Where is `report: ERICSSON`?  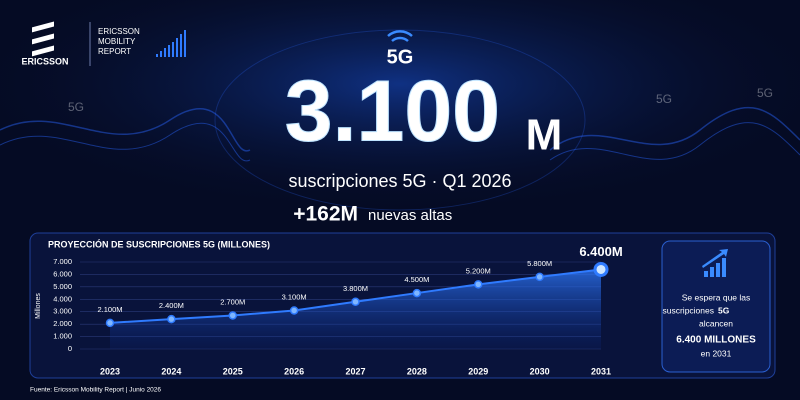
report: ERICSSON is located at coordinates (119, 31).